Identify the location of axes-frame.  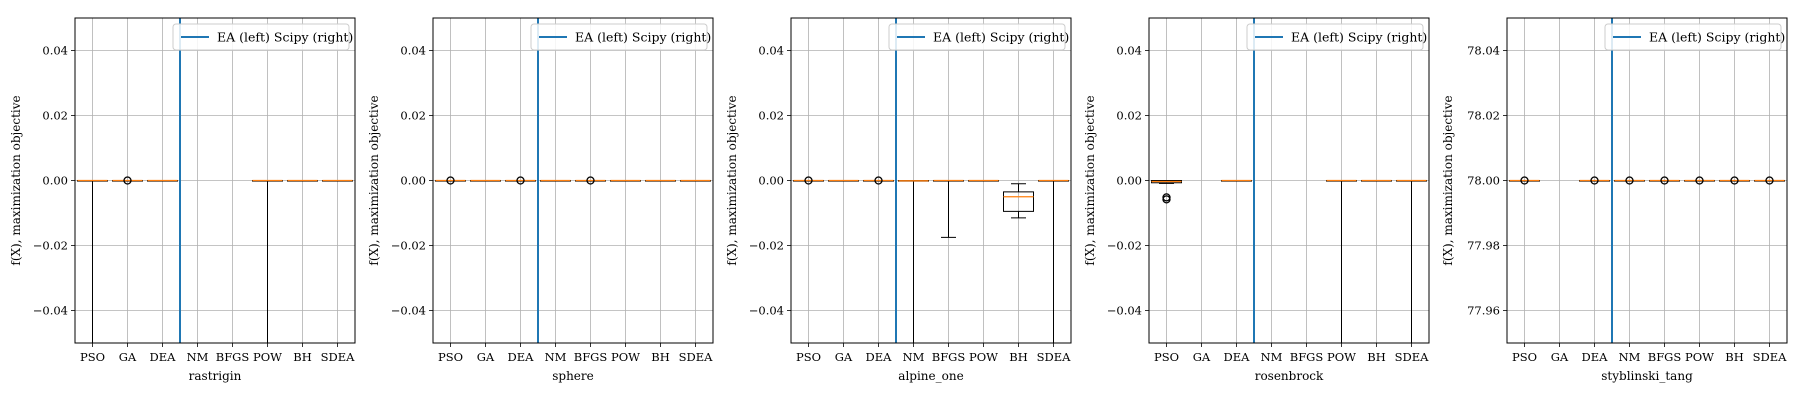
(931, 180).